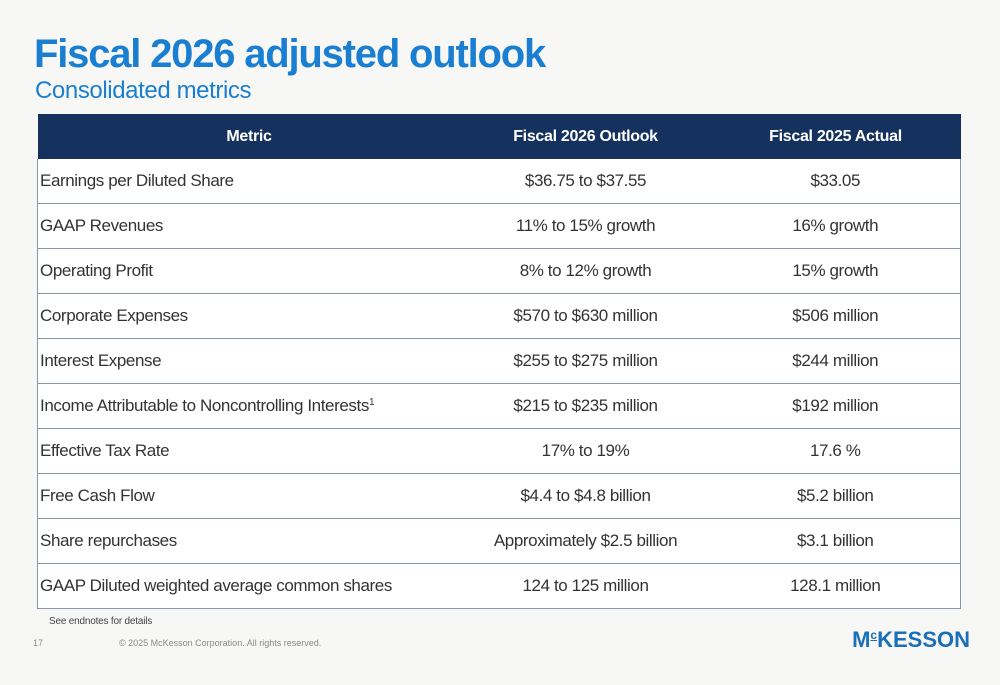 Image resolution: width=1000 pixels, height=685 pixels. Describe the element at coordinates (835, 181) in the screenshot. I see `actual-cell: $33.05` at that location.